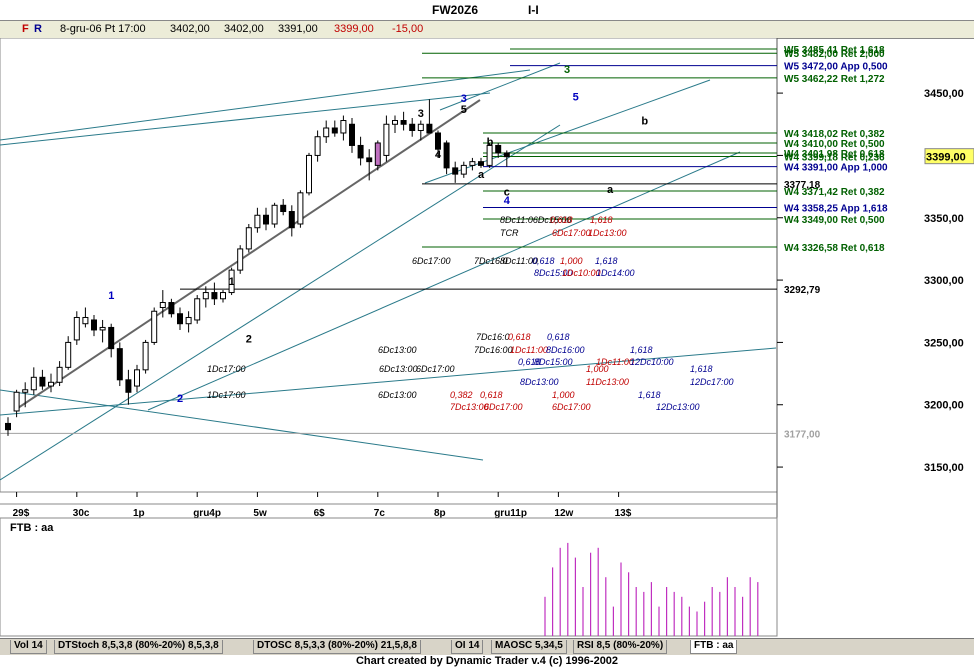 The image size is (974, 668). What do you see at coordinates (944, 219) in the screenshot?
I see `y-tick-label: 3350,00` at bounding box center [944, 219].